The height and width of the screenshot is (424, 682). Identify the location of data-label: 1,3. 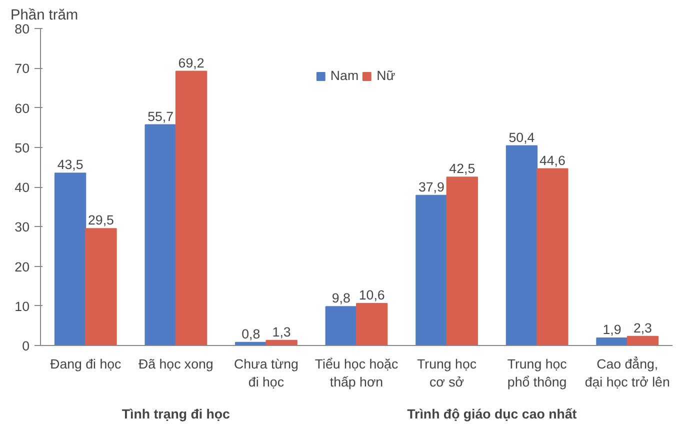
(281, 332).